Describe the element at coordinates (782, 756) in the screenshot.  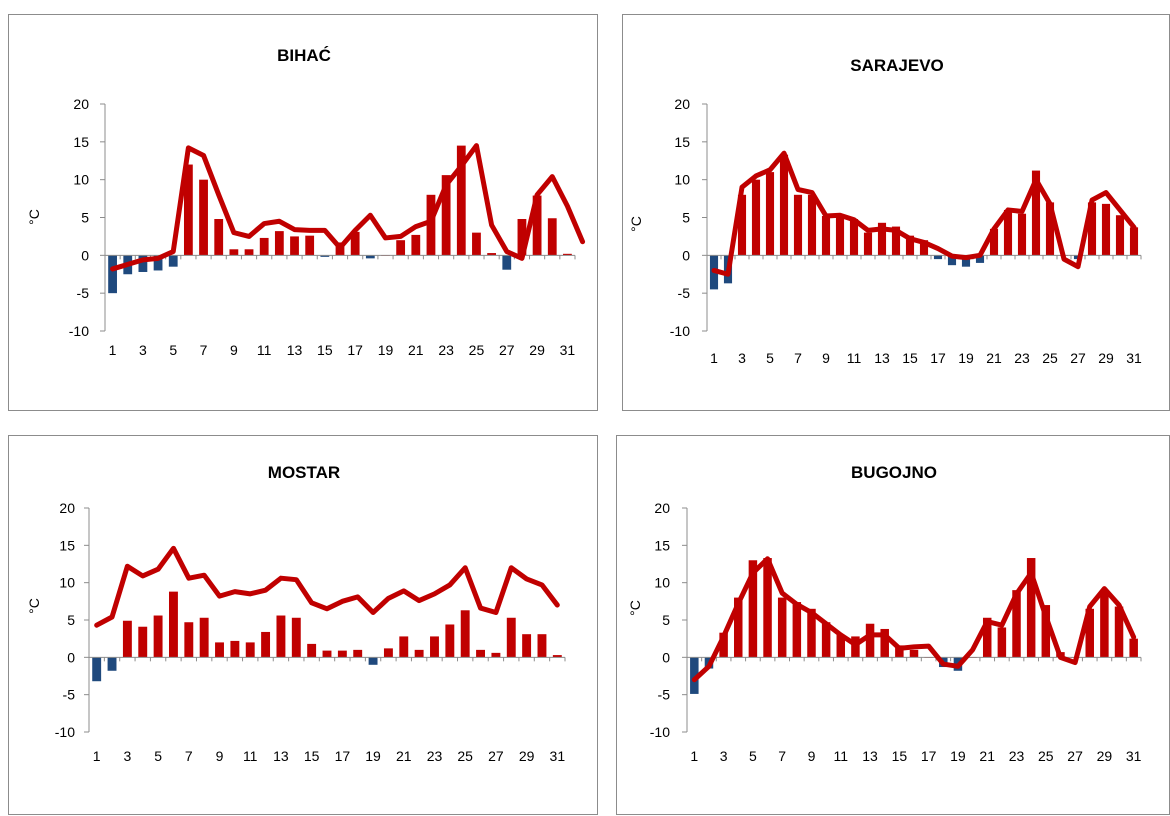
I see `x-tick-label: 7` at that location.